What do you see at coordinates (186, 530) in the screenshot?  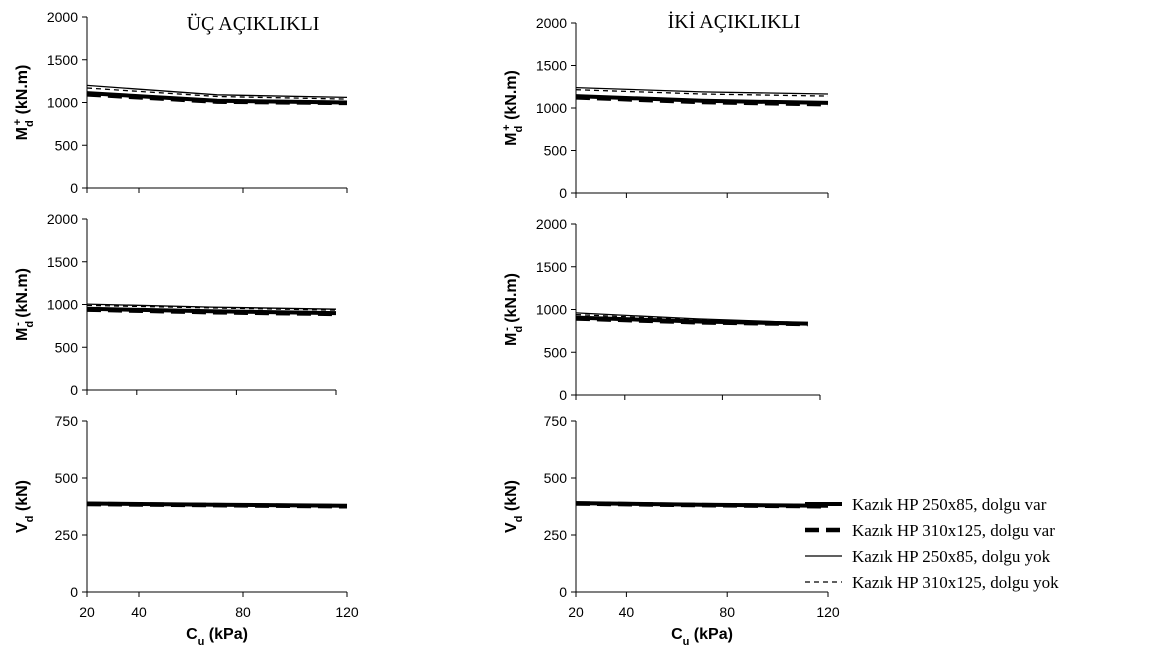 I see `three-span-Vd: 0 250 500 750 20 40 80 120 Vd (kN) Cu (kPa)` at bounding box center [186, 530].